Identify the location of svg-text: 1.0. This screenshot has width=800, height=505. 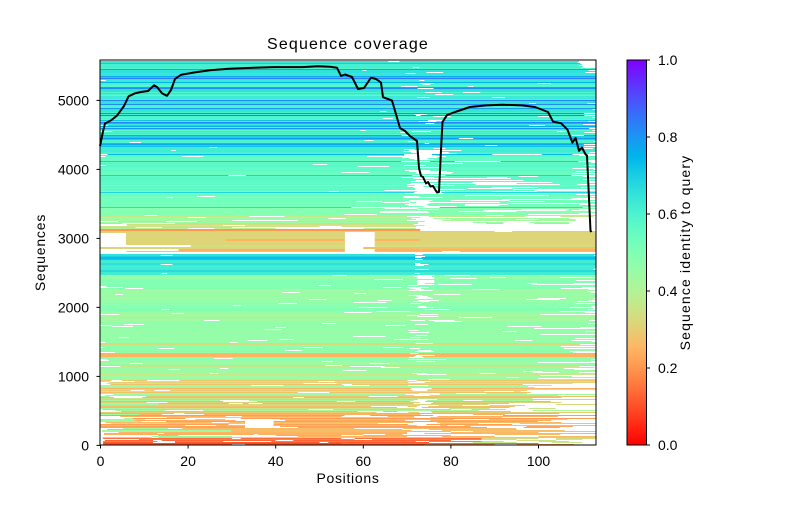
(668, 60).